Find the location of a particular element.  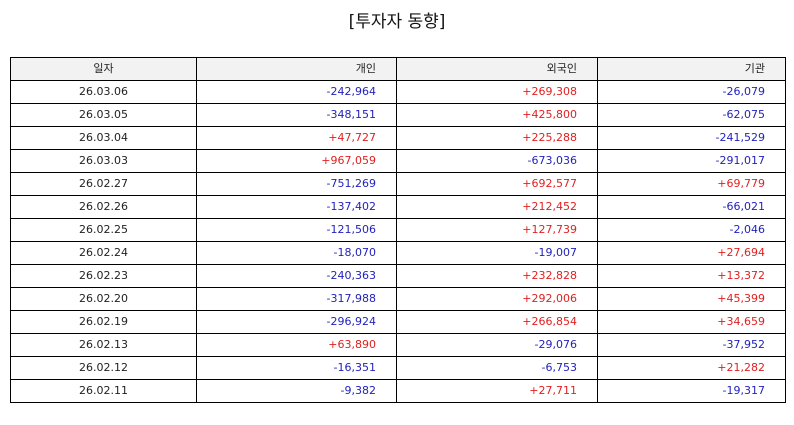

foreign-cell: -673,036 is located at coordinates (497, 161).